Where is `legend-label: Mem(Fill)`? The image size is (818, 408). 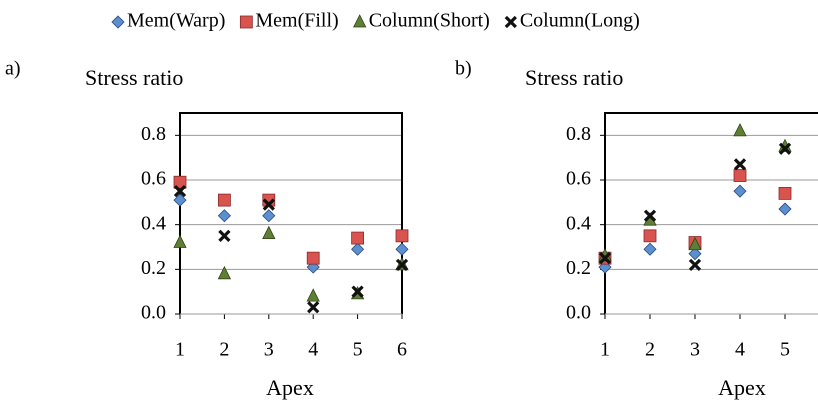
legend-label: Mem(Fill) is located at coordinates (296, 21).